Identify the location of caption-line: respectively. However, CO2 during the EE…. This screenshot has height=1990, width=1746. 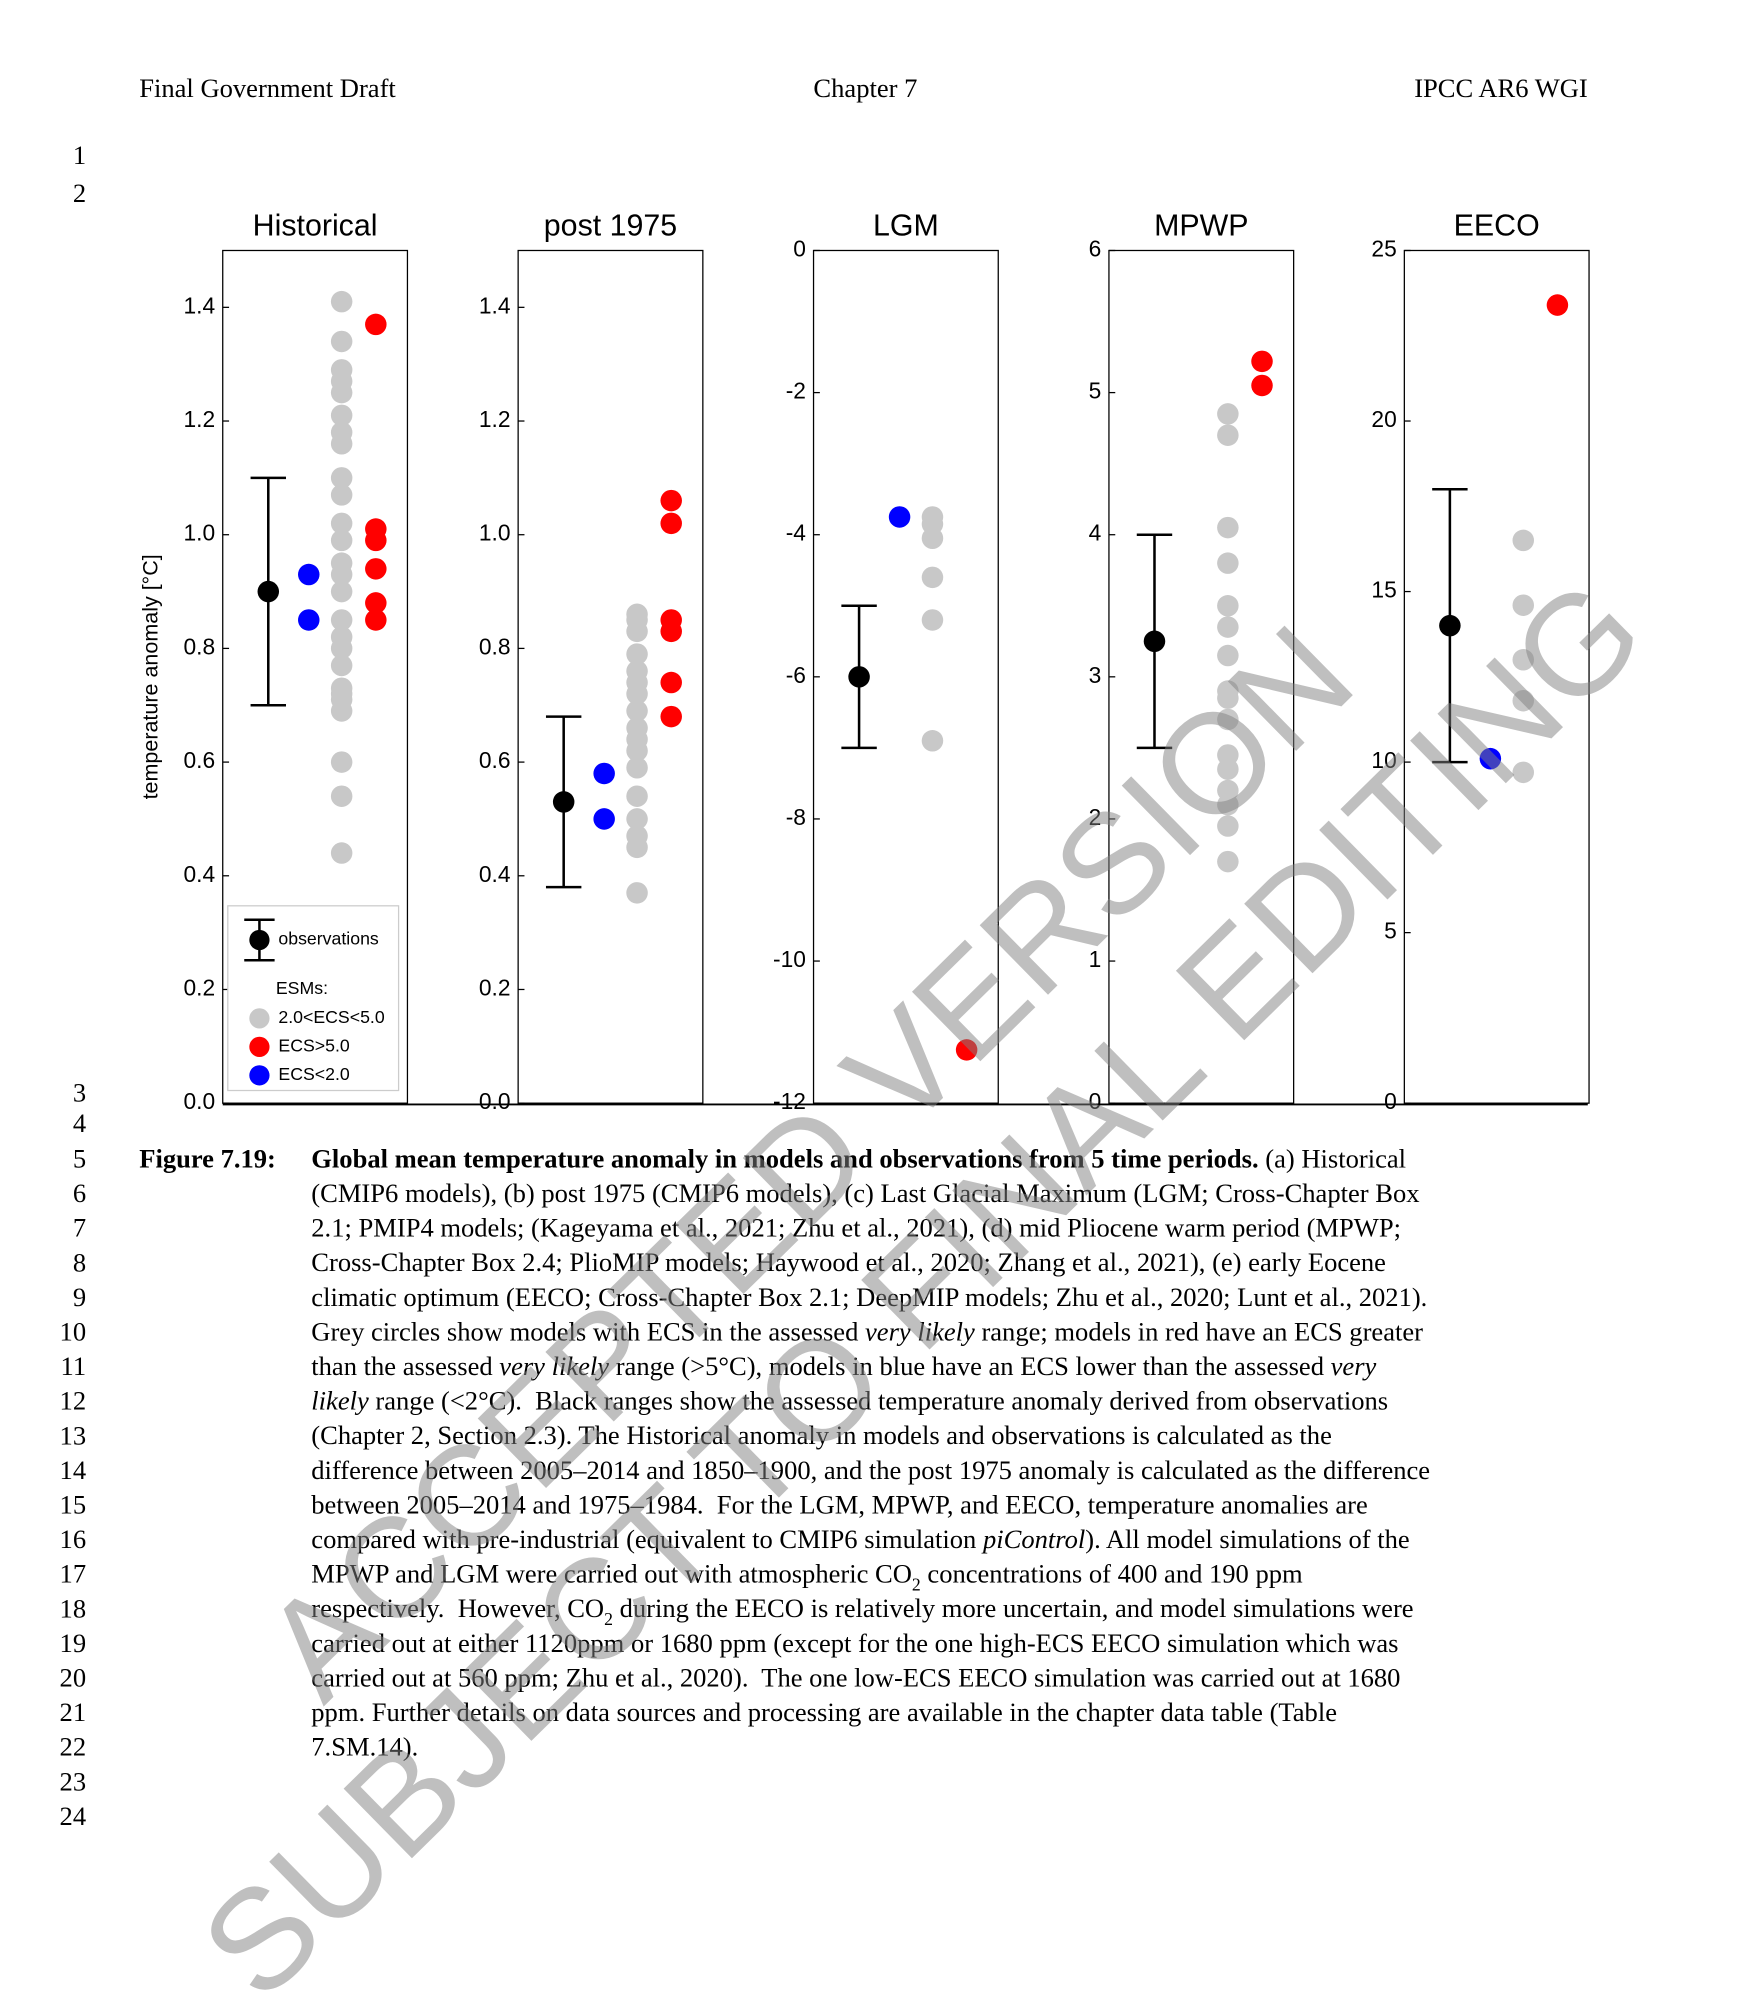
(862, 1611).